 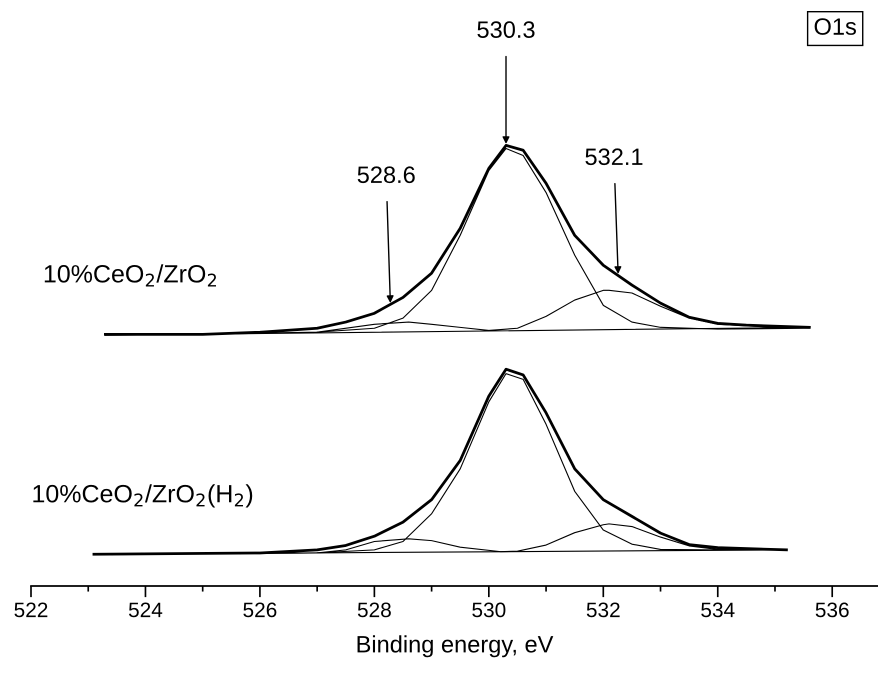 What do you see at coordinates (130, 275) in the screenshot?
I see `series-label: 10%CeO$_{2}$/ZrO$_{2}$` at bounding box center [130, 275].